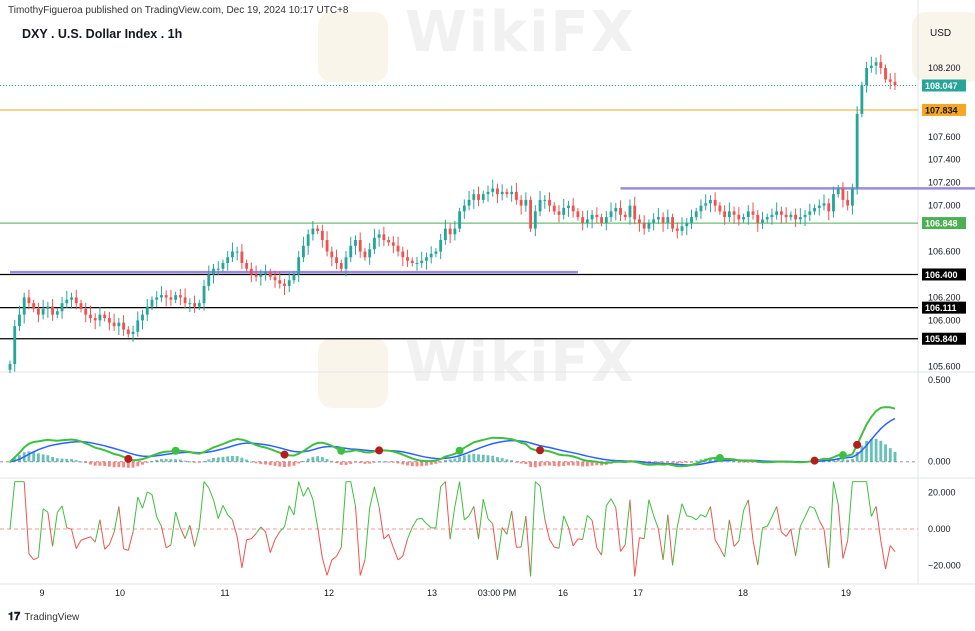 The height and width of the screenshot is (631, 975). What do you see at coordinates (944, 68) in the screenshot?
I see `price-tick-label: 108.200` at bounding box center [944, 68].